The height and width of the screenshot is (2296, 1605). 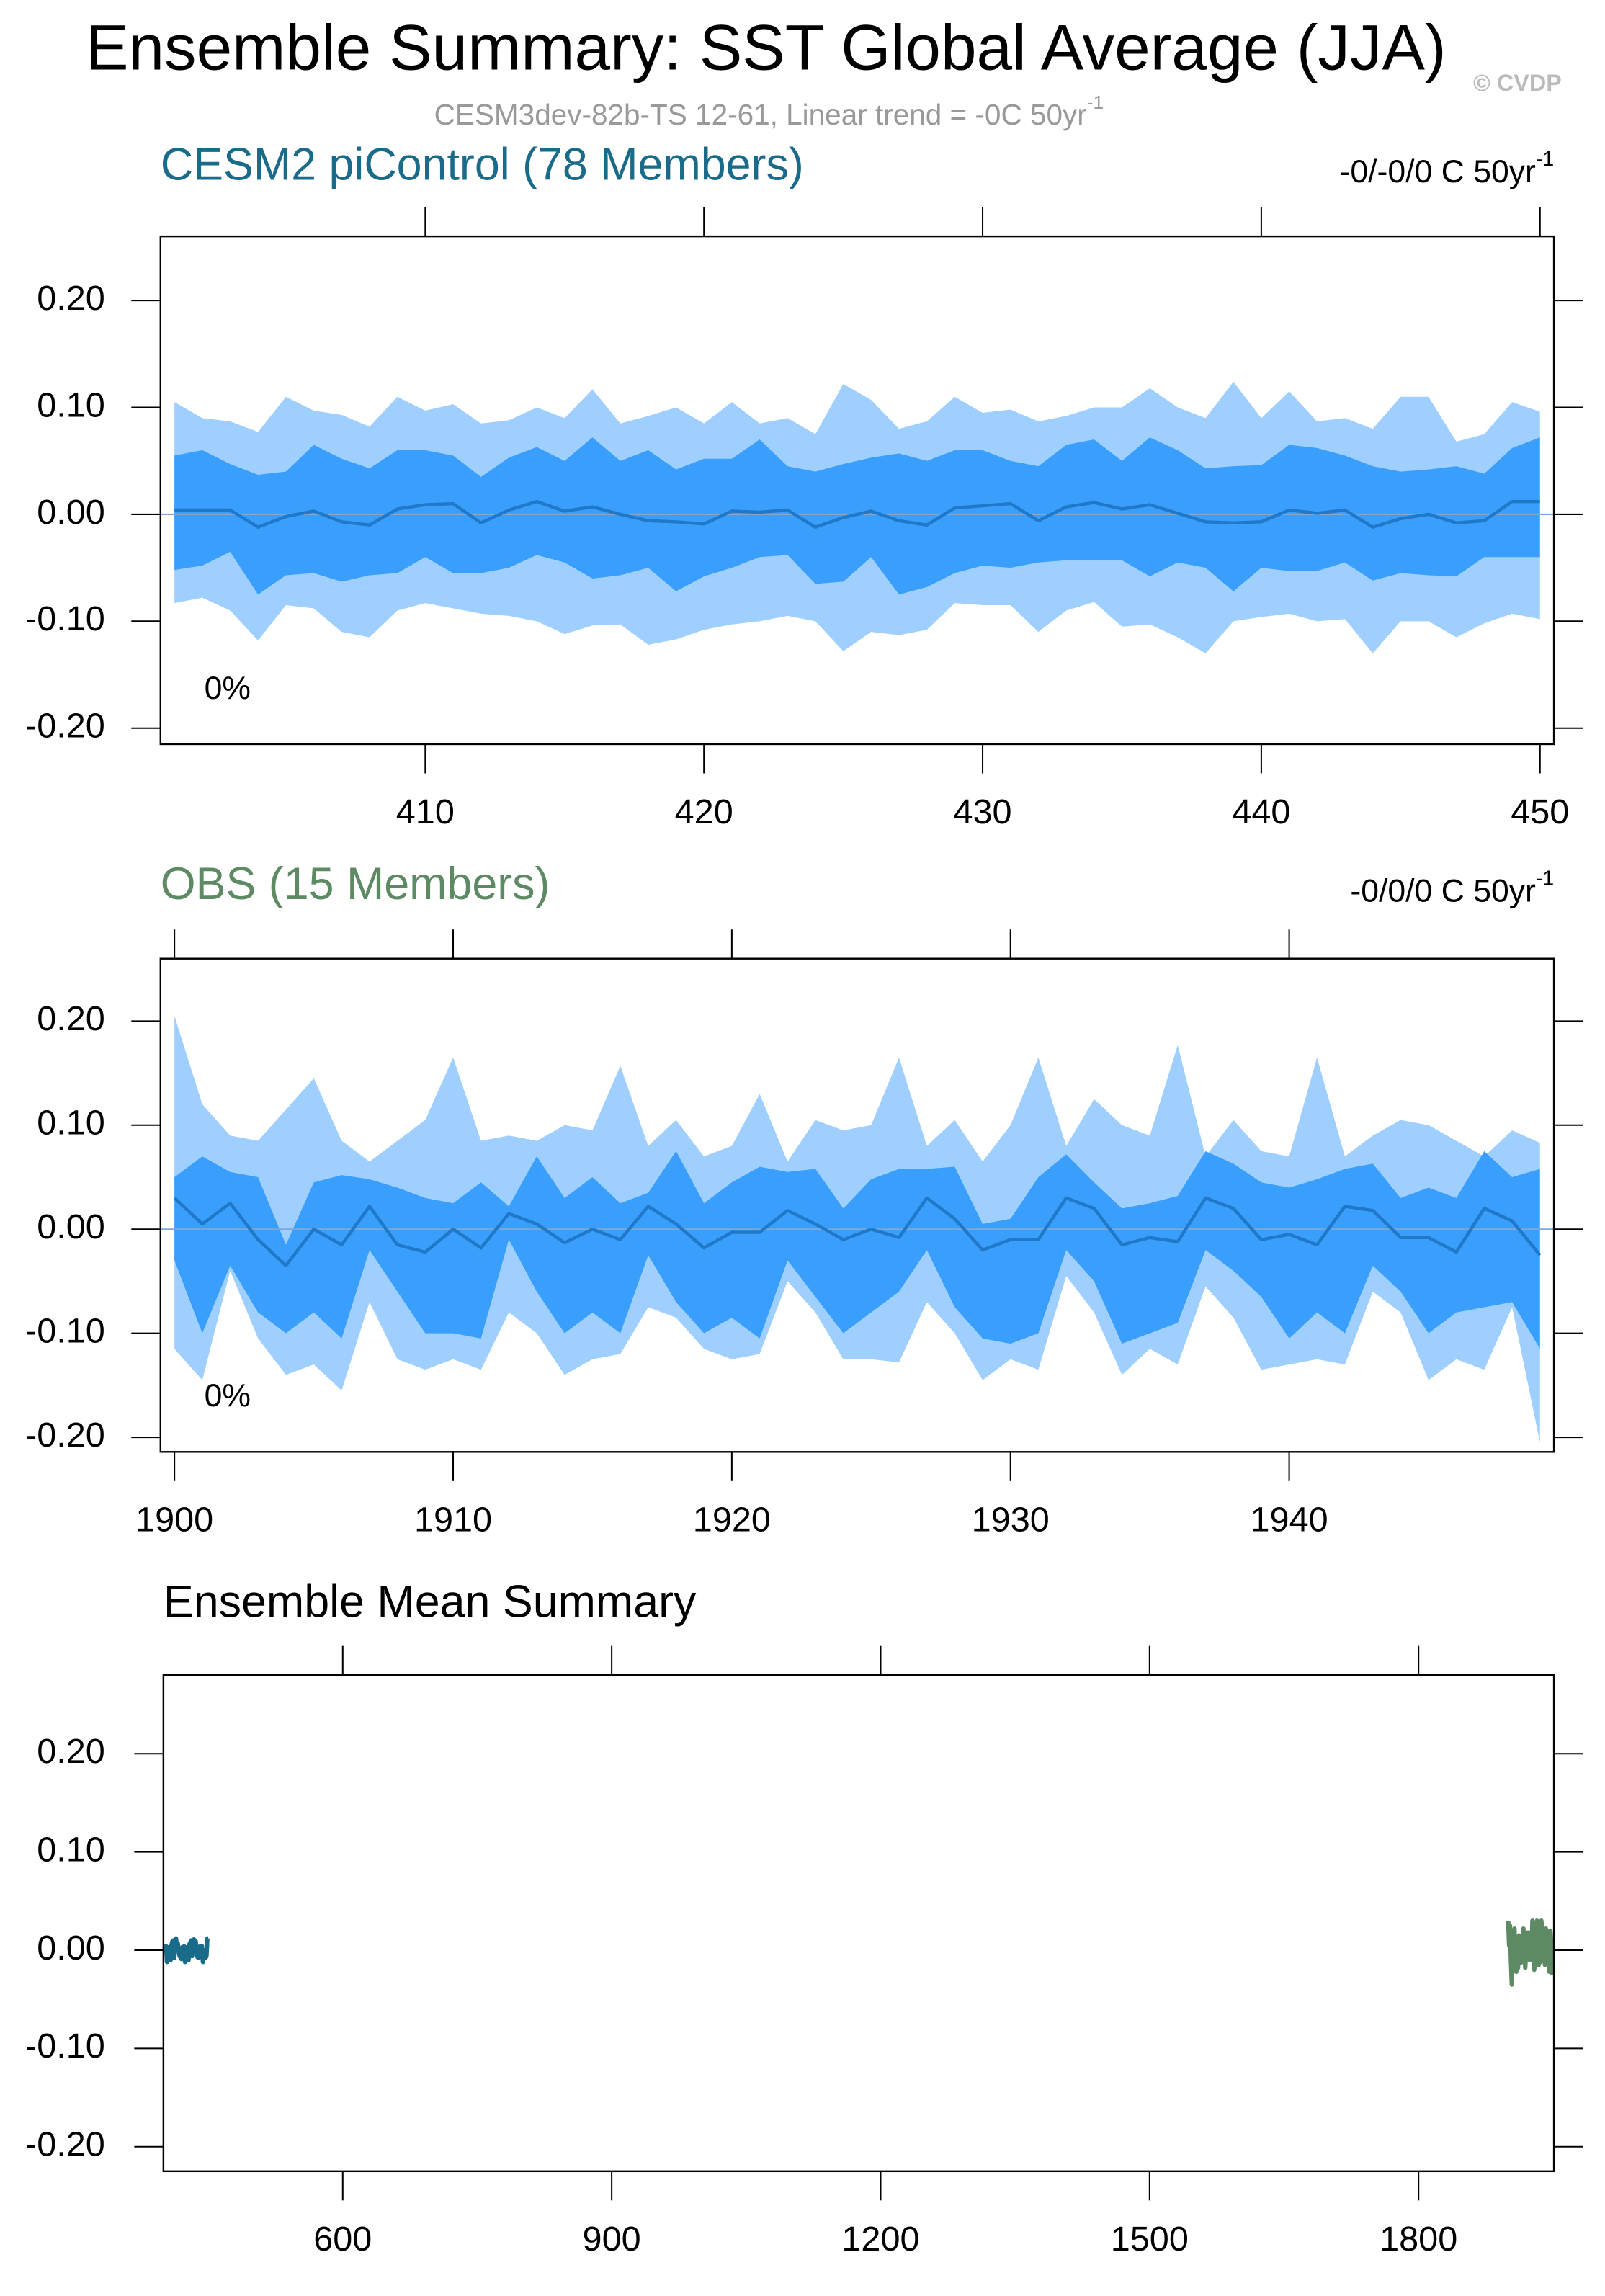 I want to click on x-tick-label: 1200, so click(x=880, y=2239).